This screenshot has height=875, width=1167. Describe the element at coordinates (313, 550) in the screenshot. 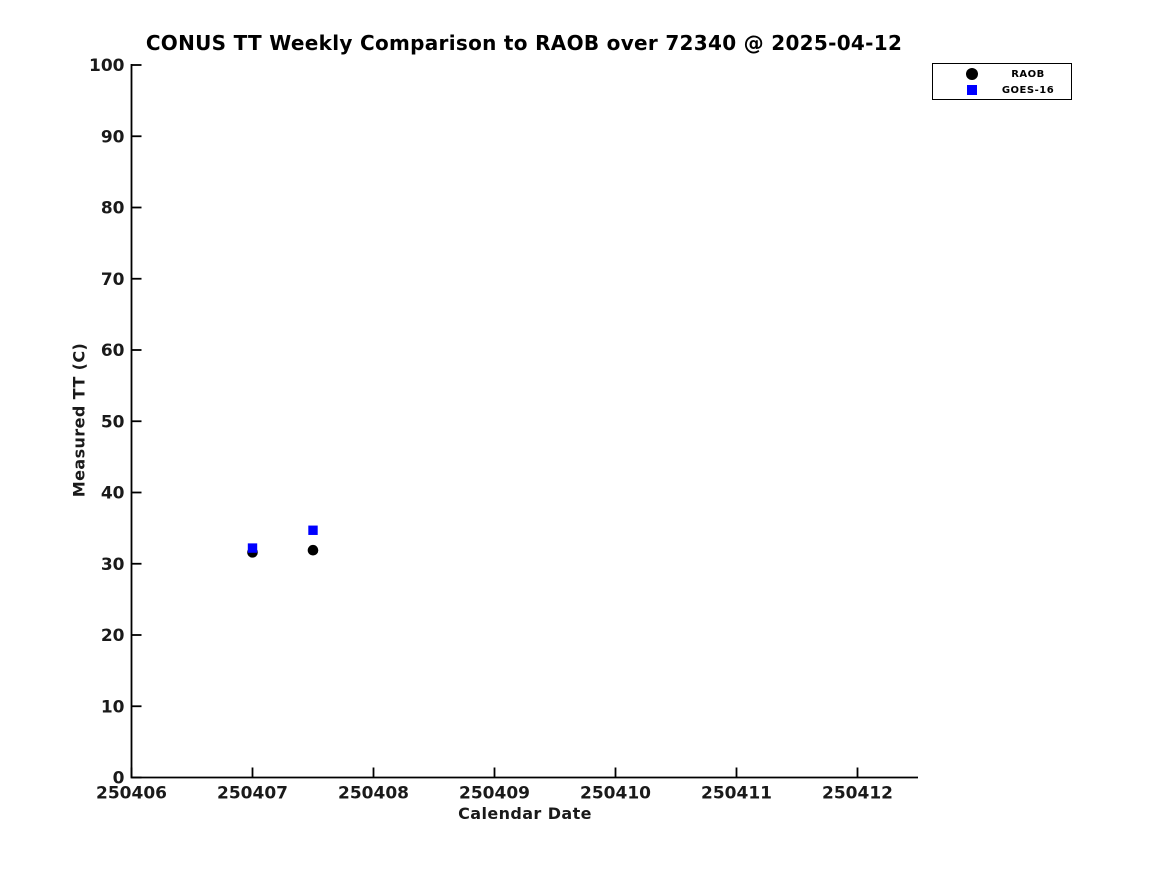

I see `raob-point` at that location.